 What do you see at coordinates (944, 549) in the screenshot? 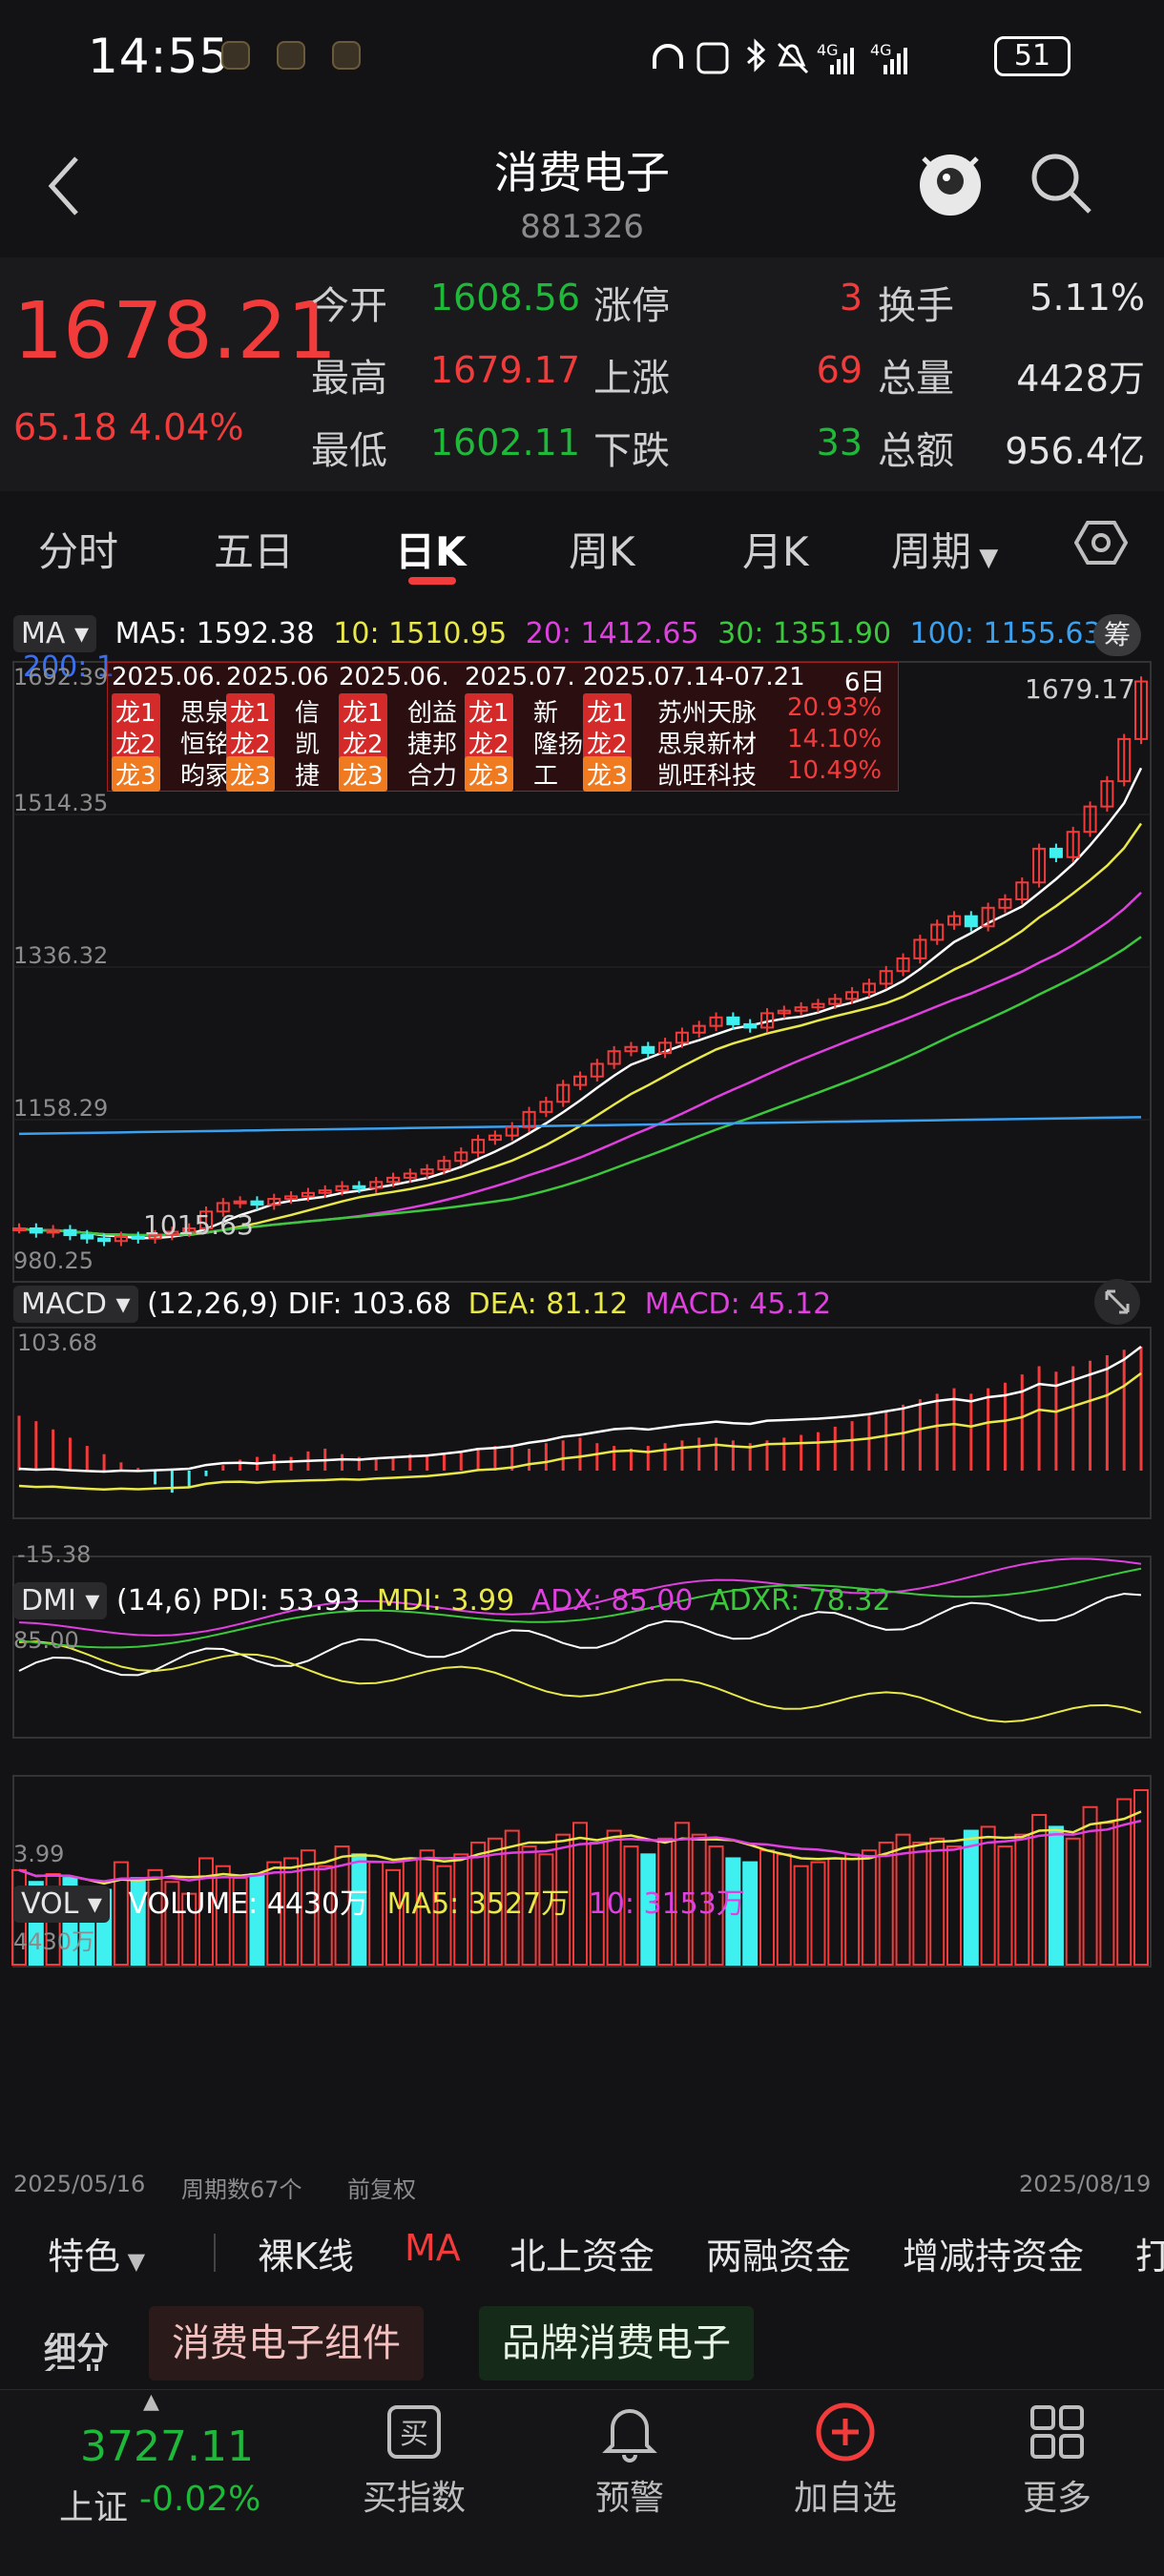
I see `tab-period: 周期 ▼` at bounding box center [944, 549].